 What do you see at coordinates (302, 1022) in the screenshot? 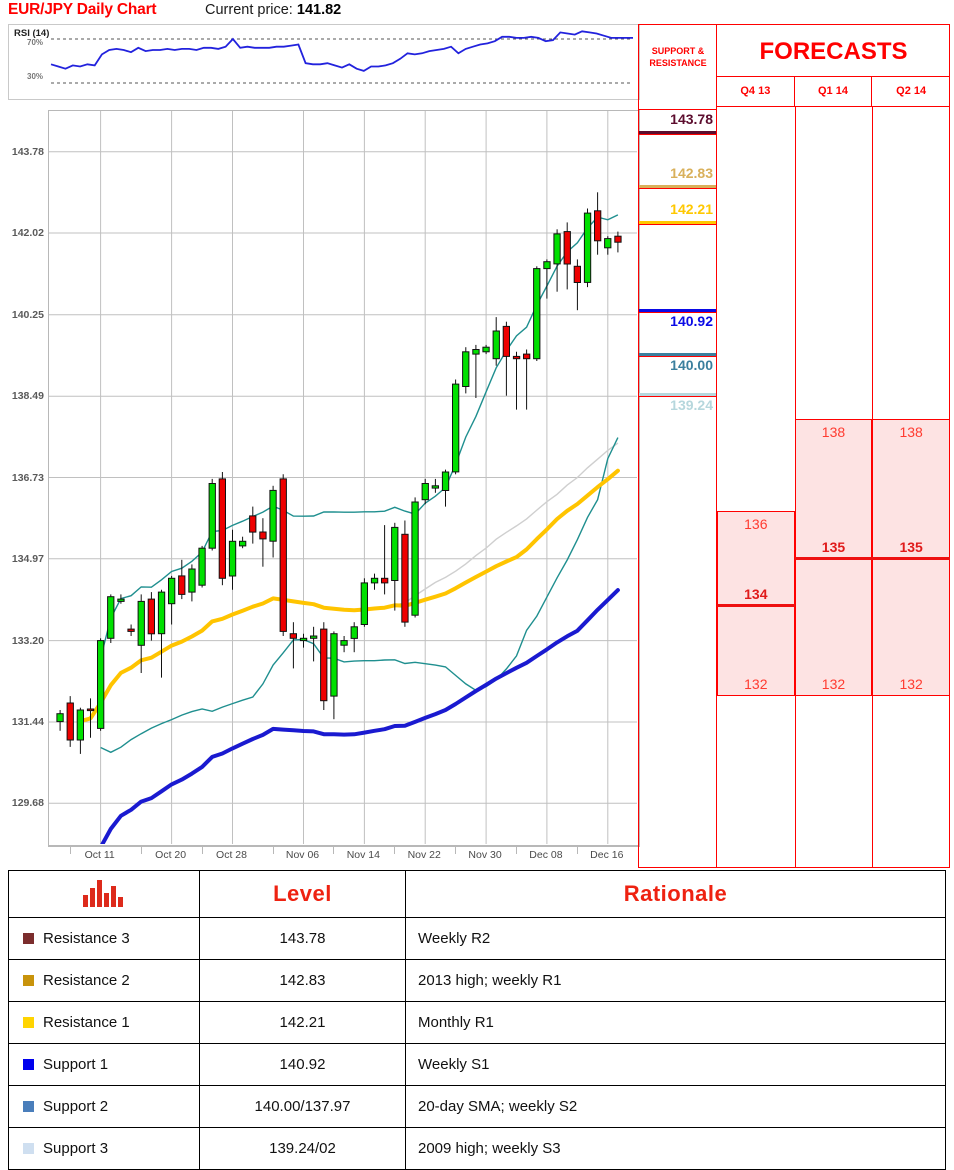
I see `level-value-cell: 142.21` at bounding box center [302, 1022].